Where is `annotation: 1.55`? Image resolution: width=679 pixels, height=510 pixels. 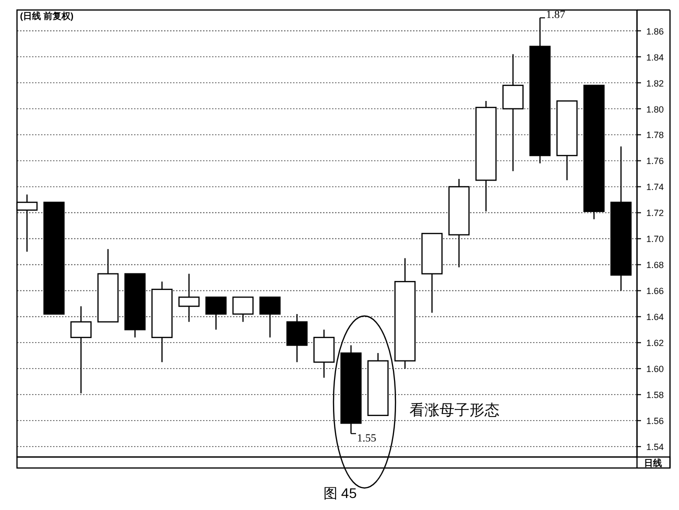 annotation: 1.55 is located at coordinates (367, 438).